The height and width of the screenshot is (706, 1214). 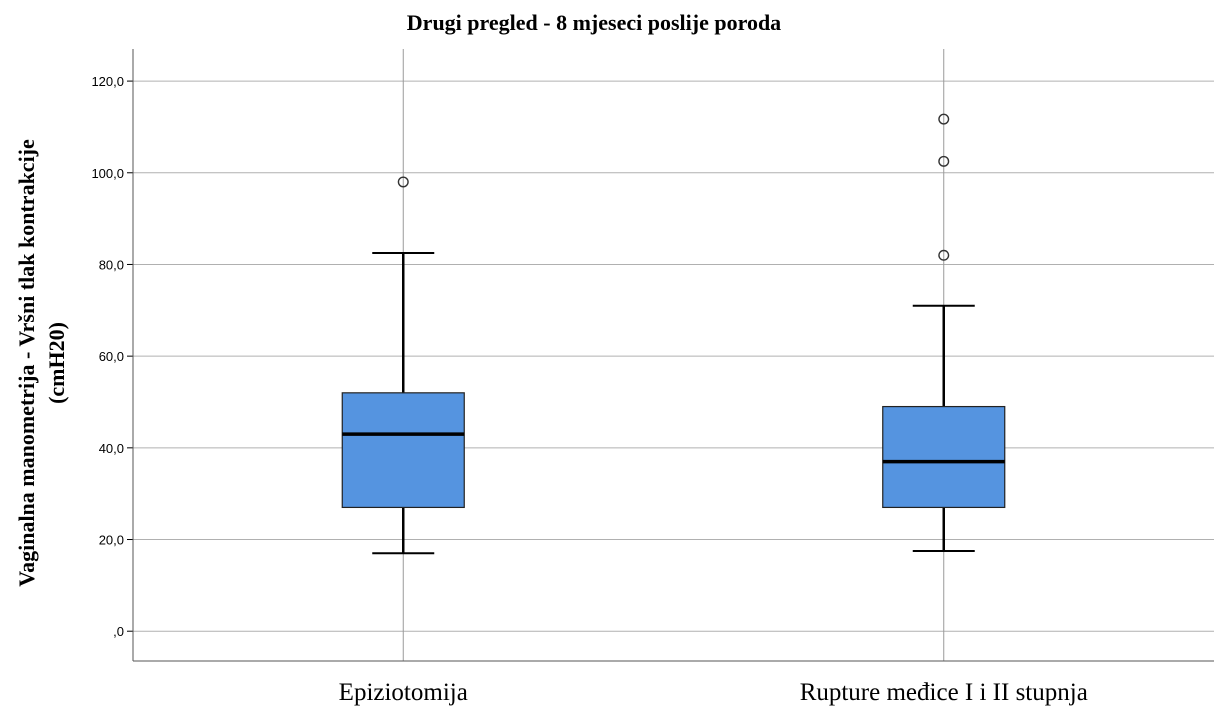 What do you see at coordinates (111, 264) in the screenshot?
I see `y-tick-label: 80,0` at bounding box center [111, 264].